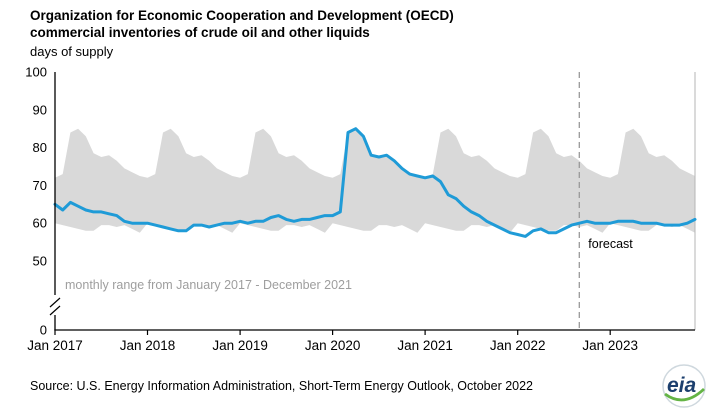  I want to click on y-tick-label: 0, so click(43, 330).